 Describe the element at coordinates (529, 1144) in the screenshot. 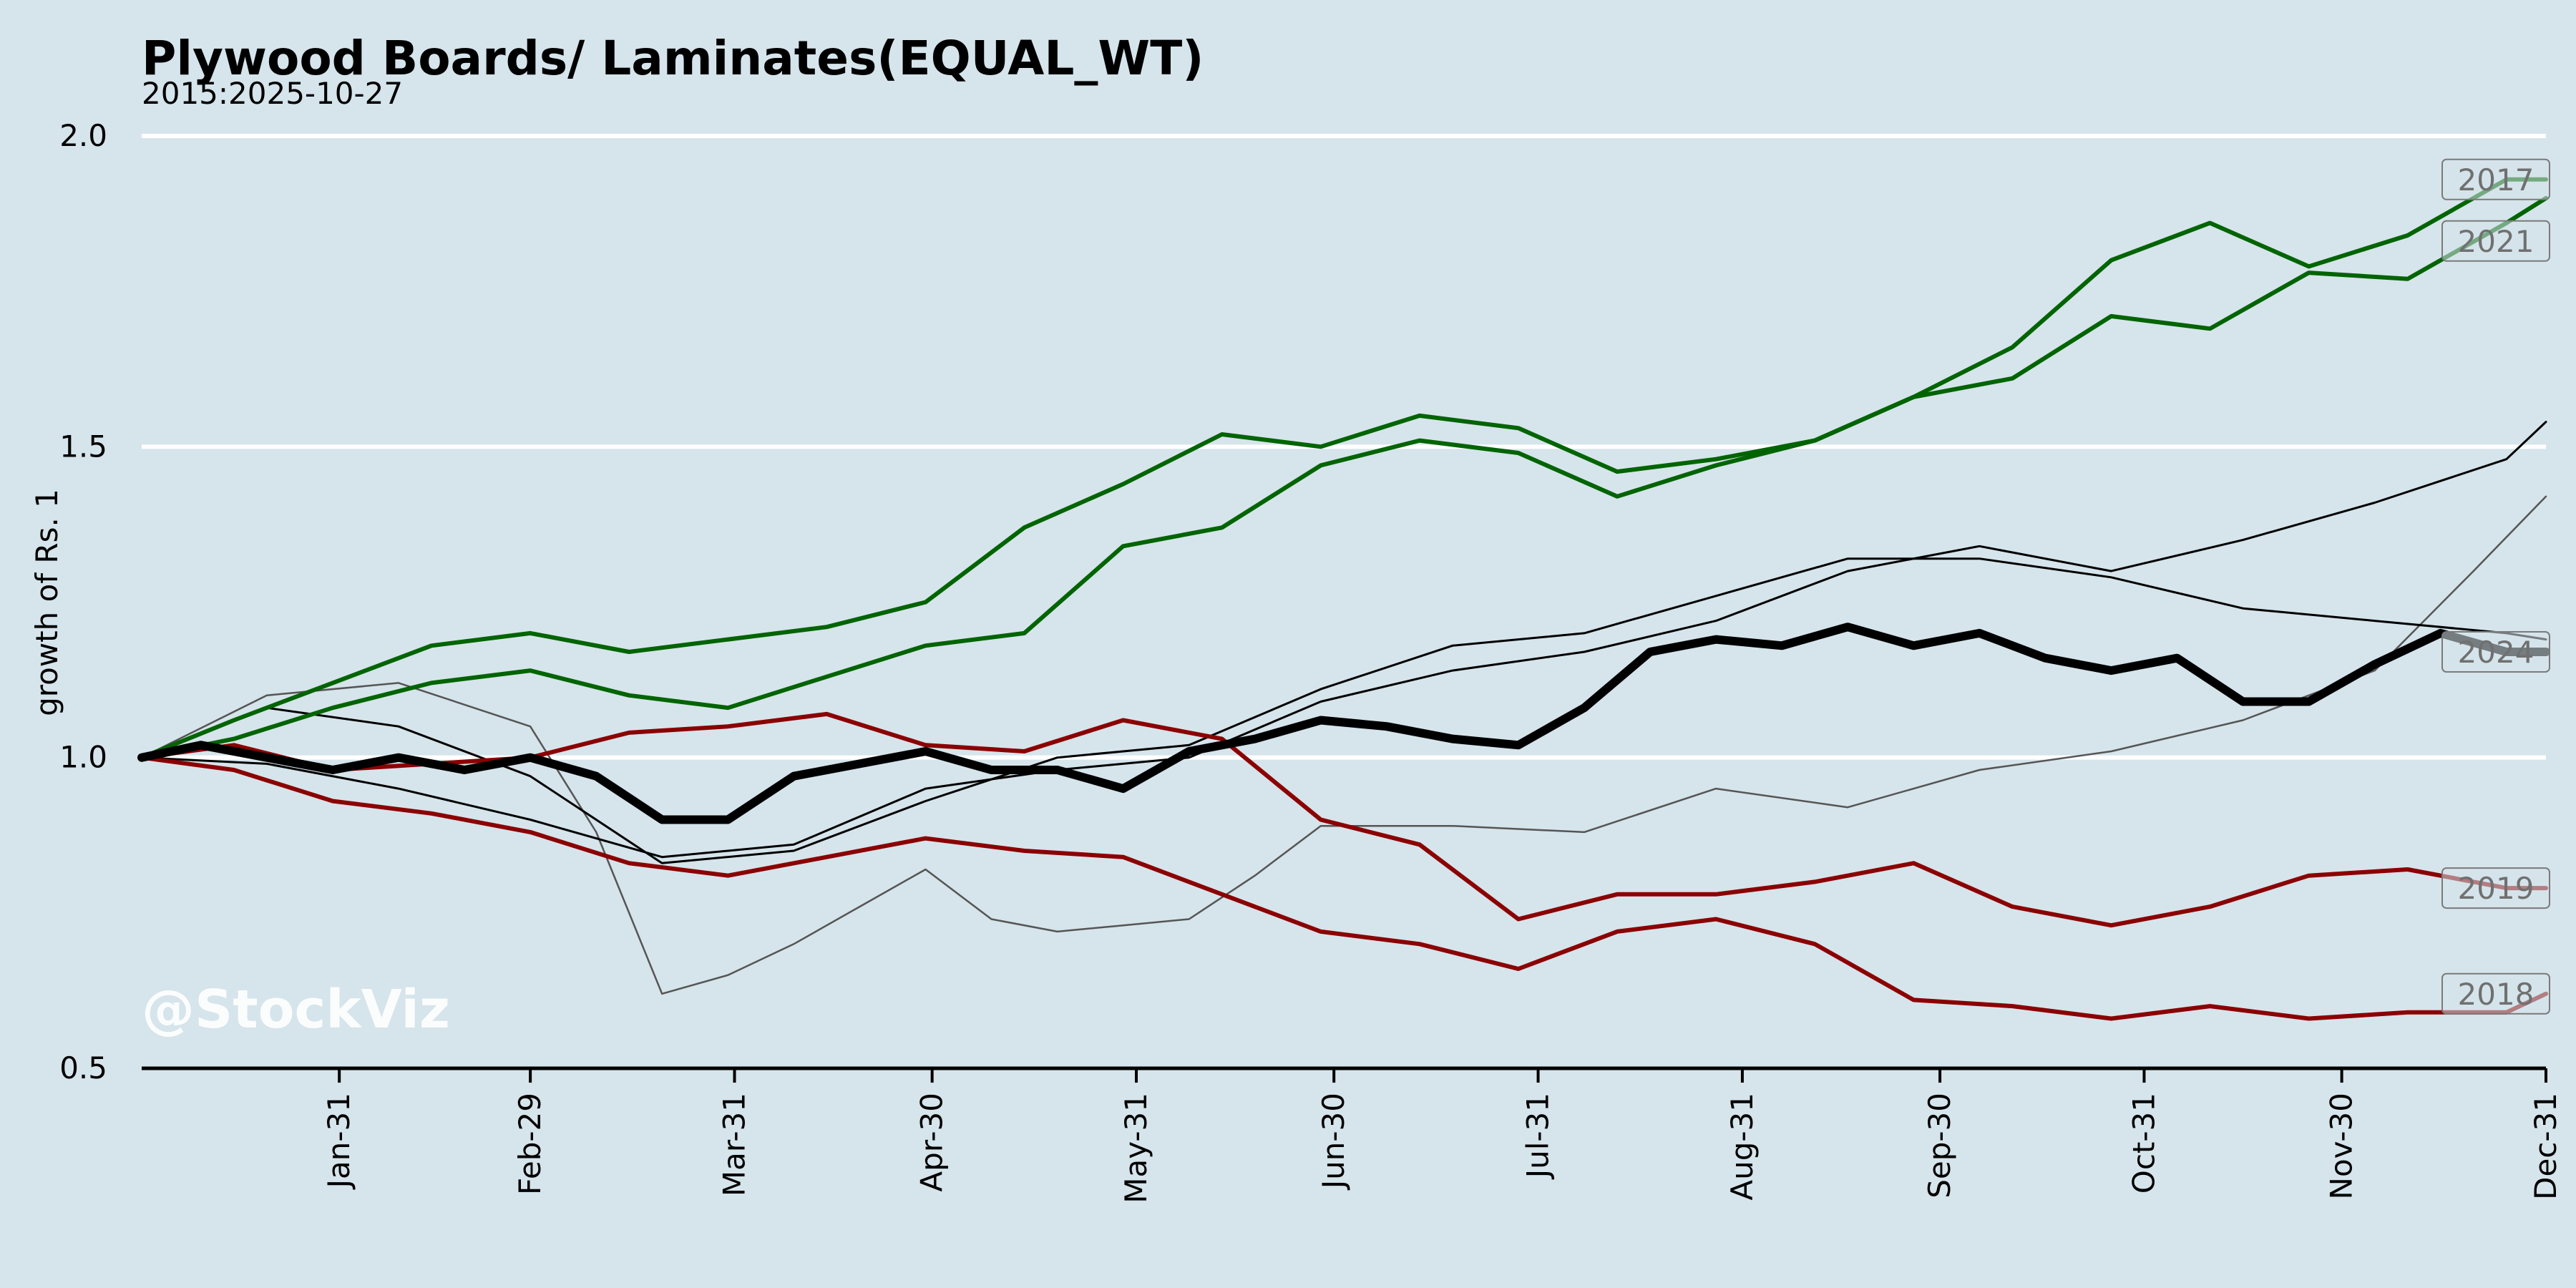

I see `x-tick-label: Feb-29` at that location.